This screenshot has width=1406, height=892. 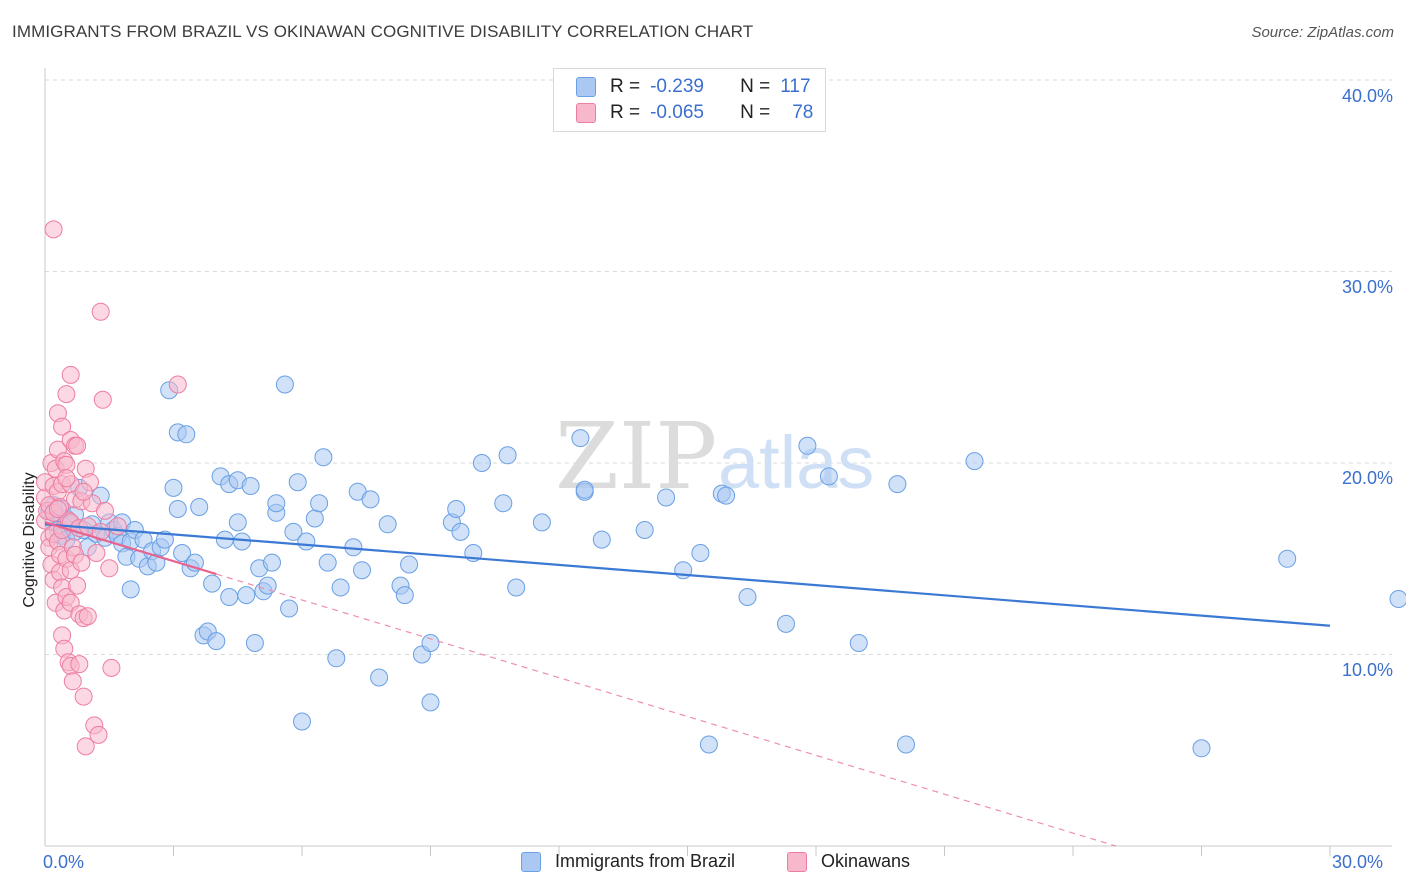 I want to click on bottom-legend-okinawans: Okinawans, so click(x=848, y=861).